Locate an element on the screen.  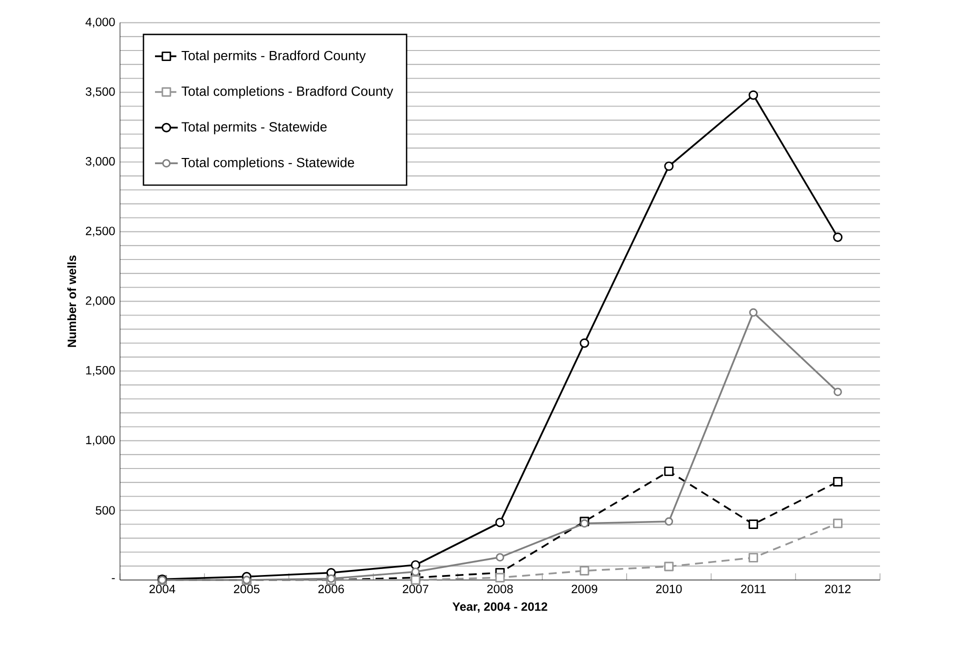
x-axis-title: Year, 2004 - 2012 is located at coordinates (500, 607).